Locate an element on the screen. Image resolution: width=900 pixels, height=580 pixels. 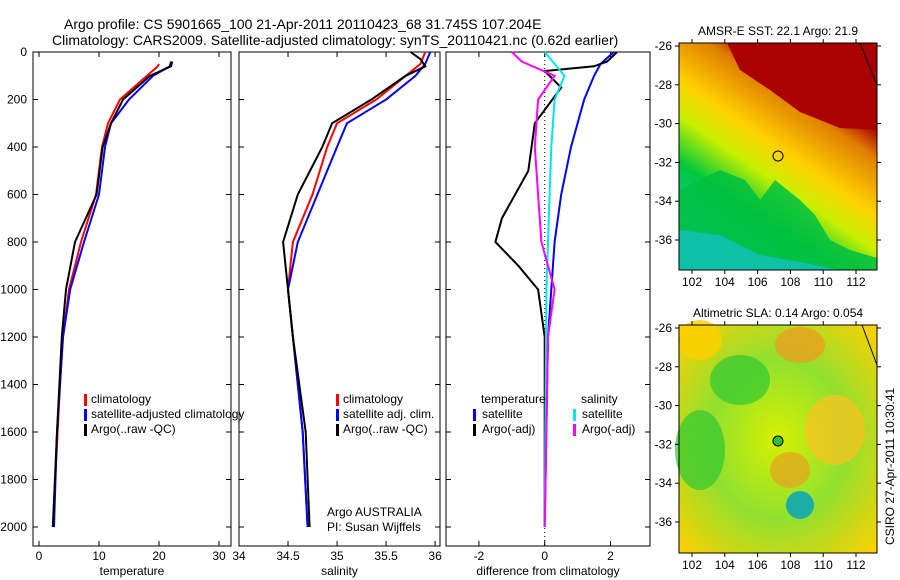
x-tick-label: 34.5 is located at coordinates (288, 556).